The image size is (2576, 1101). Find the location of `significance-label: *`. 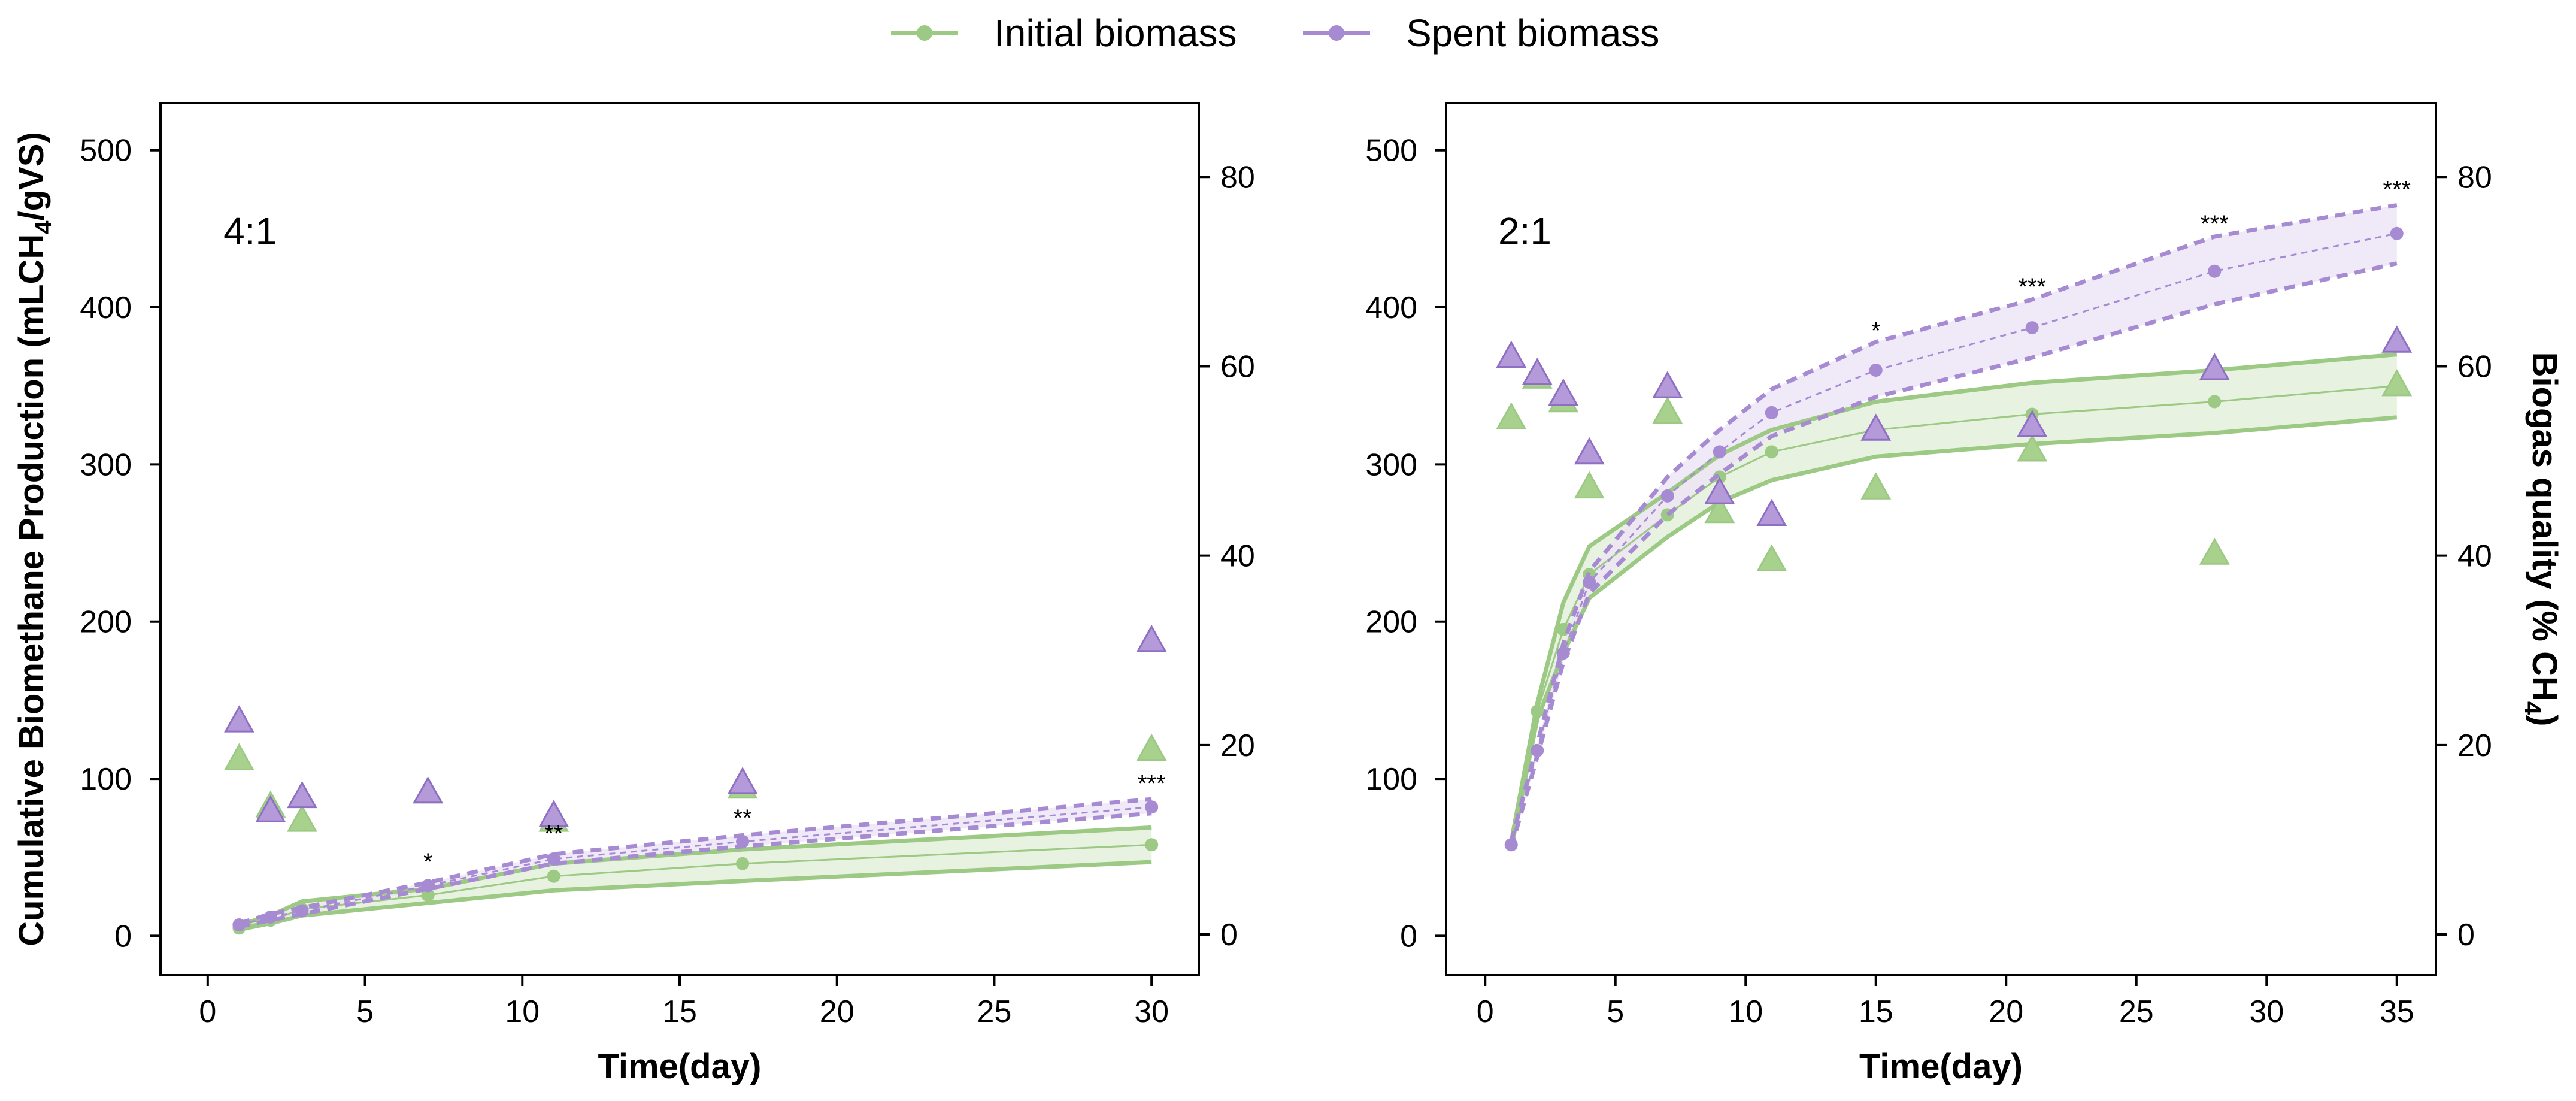

significance-label: * is located at coordinates (428, 862).